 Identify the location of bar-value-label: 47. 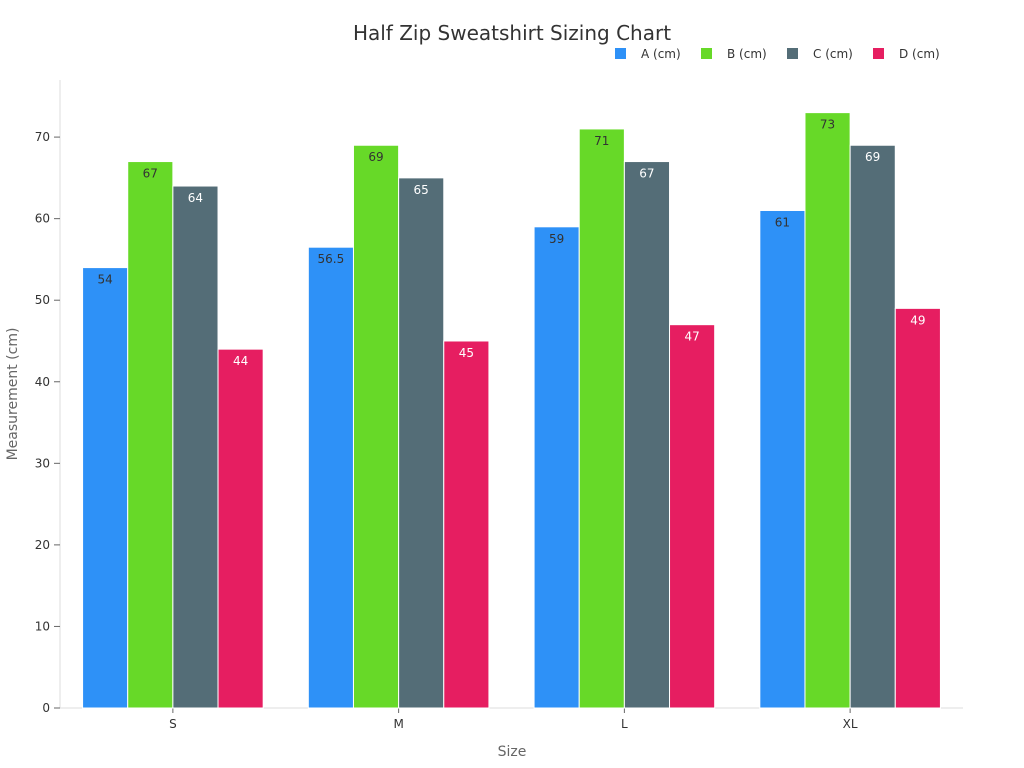
(691, 337).